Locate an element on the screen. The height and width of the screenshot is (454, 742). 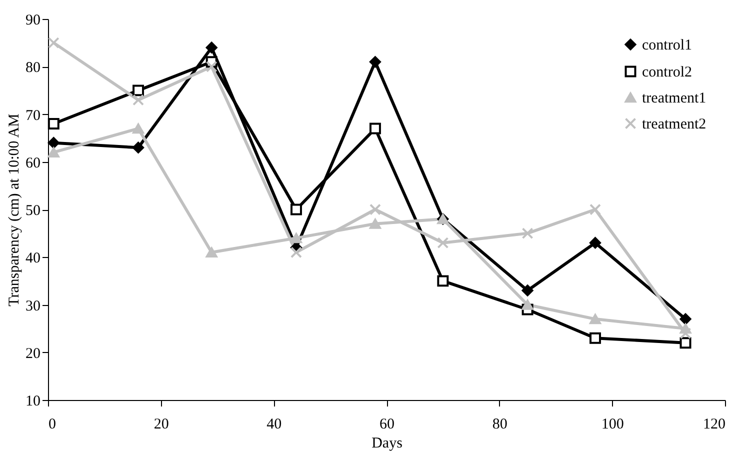
y-tick-label: 70 is located at coordinates (33, 116).